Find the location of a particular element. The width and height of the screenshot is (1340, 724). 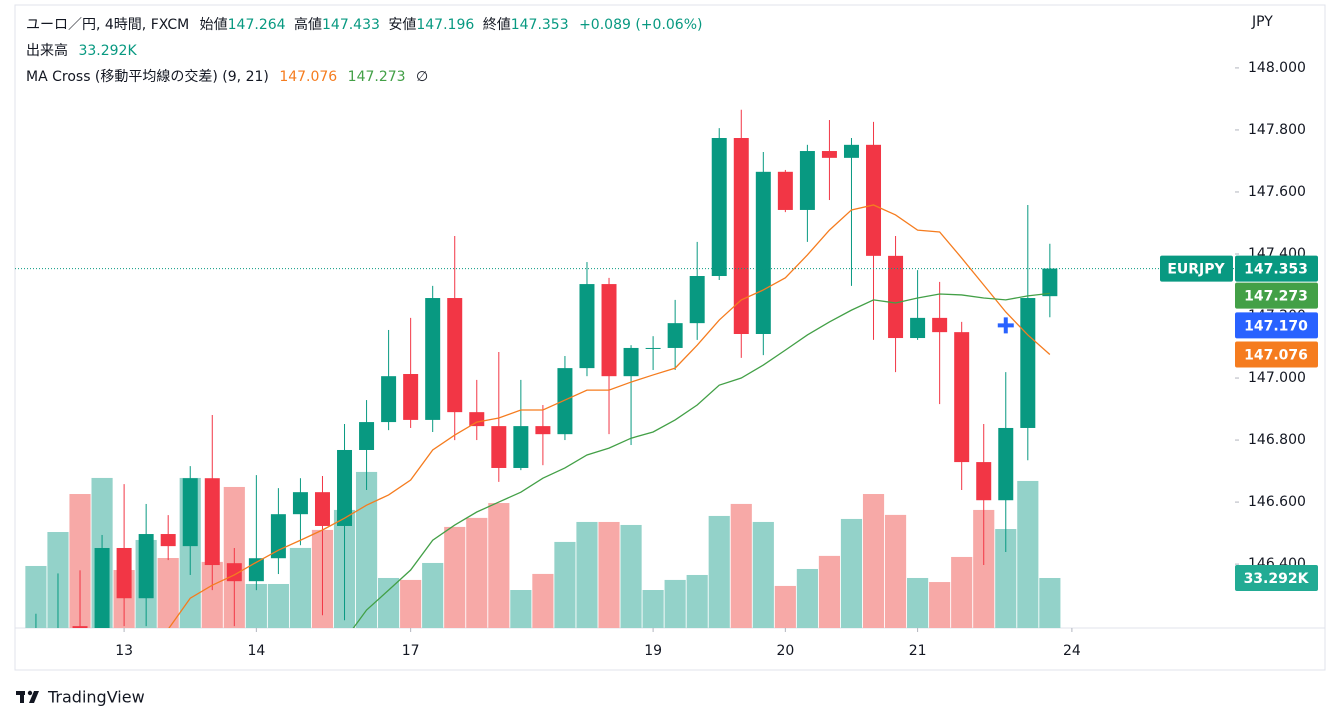

ohlc-label: 始値 is located at coordinates (214, 25).